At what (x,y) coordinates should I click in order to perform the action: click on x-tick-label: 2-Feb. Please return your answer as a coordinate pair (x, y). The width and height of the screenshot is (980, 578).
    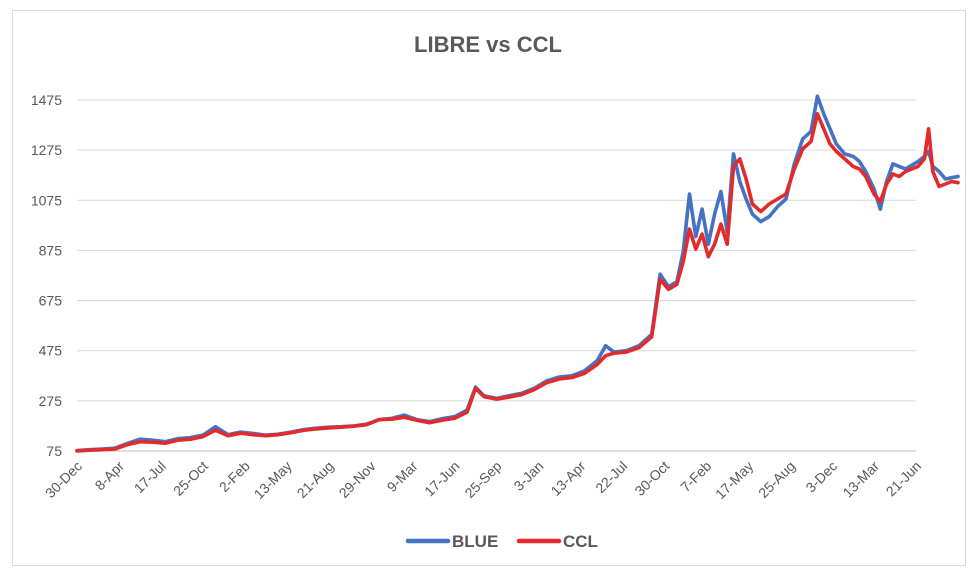
    Looking at the image, I should click on (234, 476).